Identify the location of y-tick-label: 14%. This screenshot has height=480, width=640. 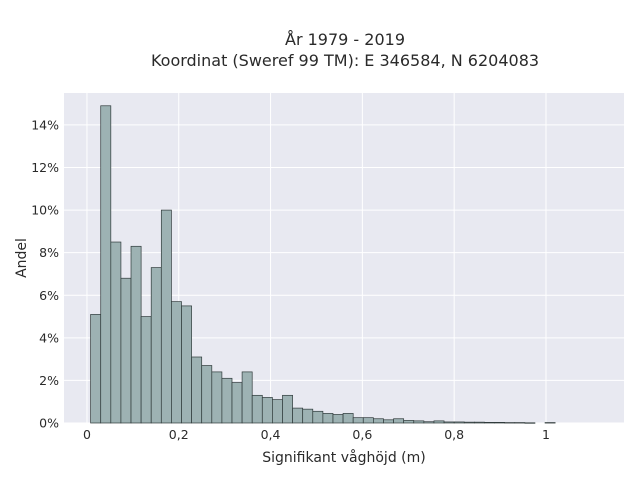
(45, 124).